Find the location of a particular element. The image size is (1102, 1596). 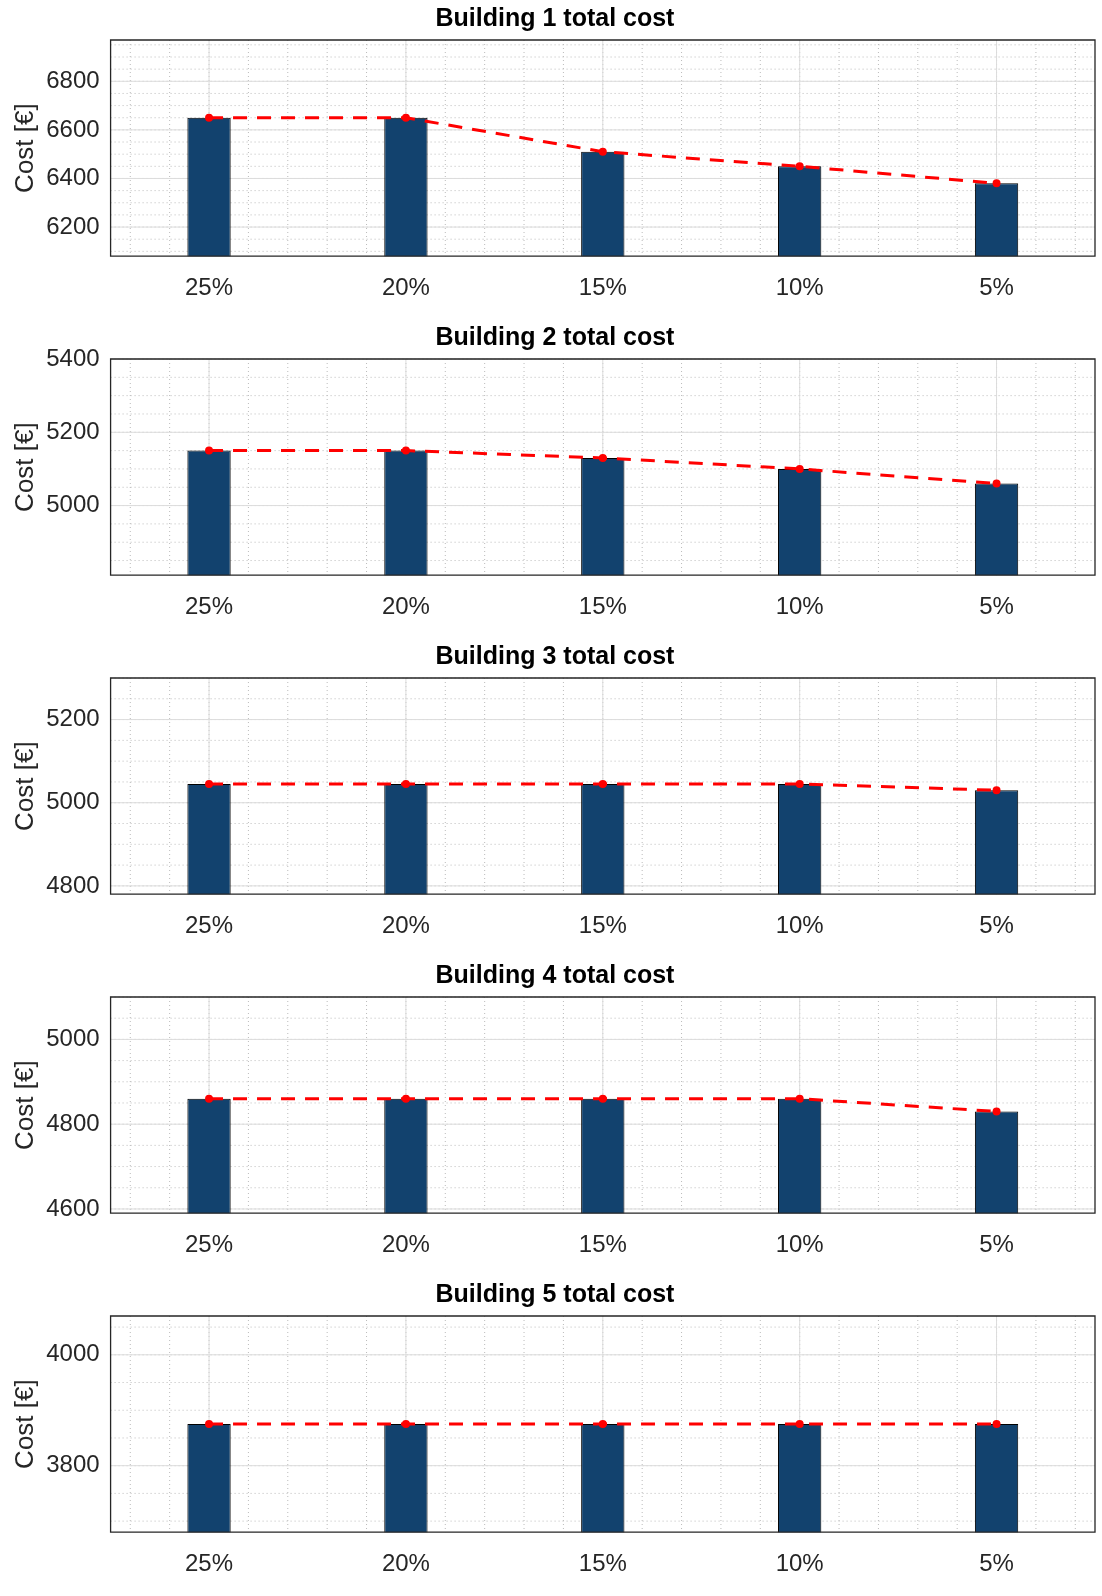

chart-title: Building 3 total cost is located at coordinates (555, 654).